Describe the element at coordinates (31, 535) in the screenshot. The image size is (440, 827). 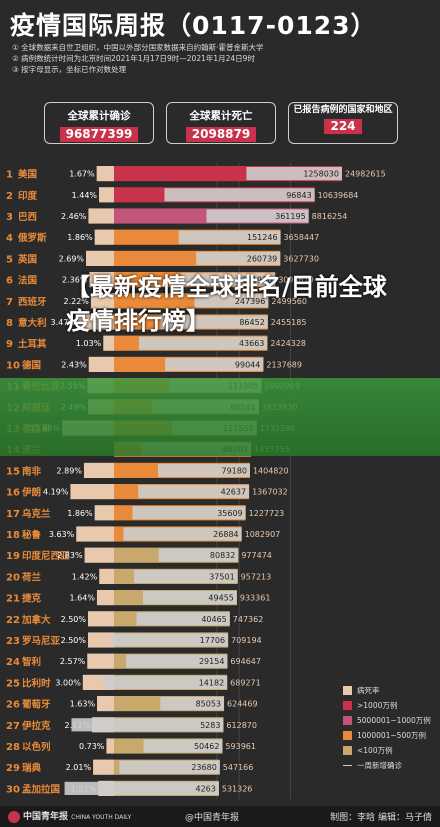
I see `country-label: 秘鲁` at that location.